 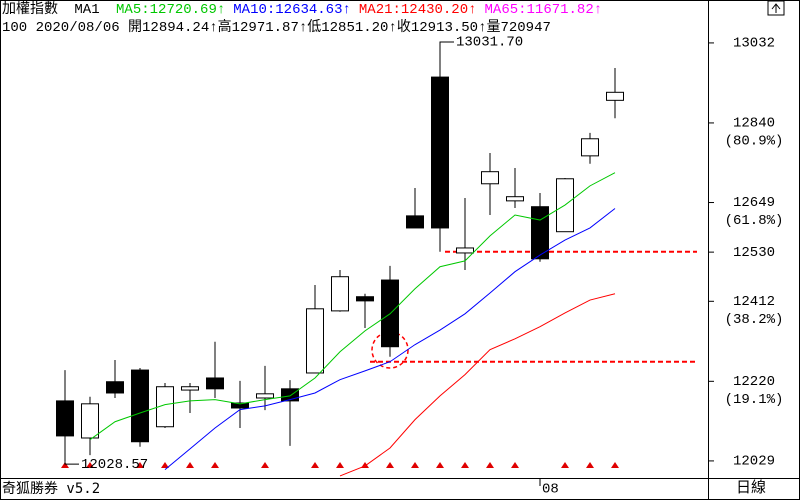 What do you see at coordinates (434, 10) in the screenshot?
I see `legend-value: :12430.20↑` at bounding box center [434, 10].